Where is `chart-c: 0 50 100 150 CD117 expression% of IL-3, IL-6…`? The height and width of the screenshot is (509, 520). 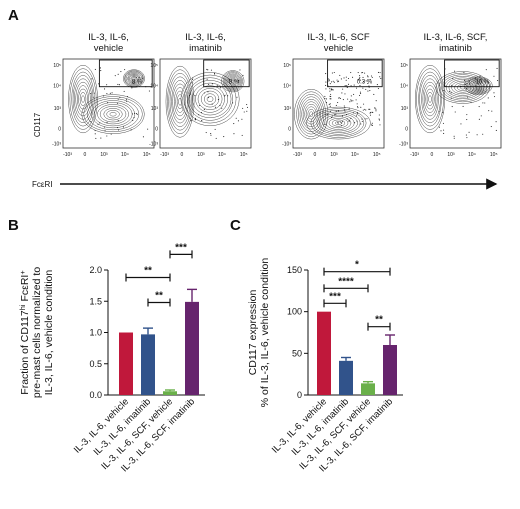 chart-c: 0 50 100 150 CD117 expression% of IL-3, IL-6… is located at coordinates (325, 366).